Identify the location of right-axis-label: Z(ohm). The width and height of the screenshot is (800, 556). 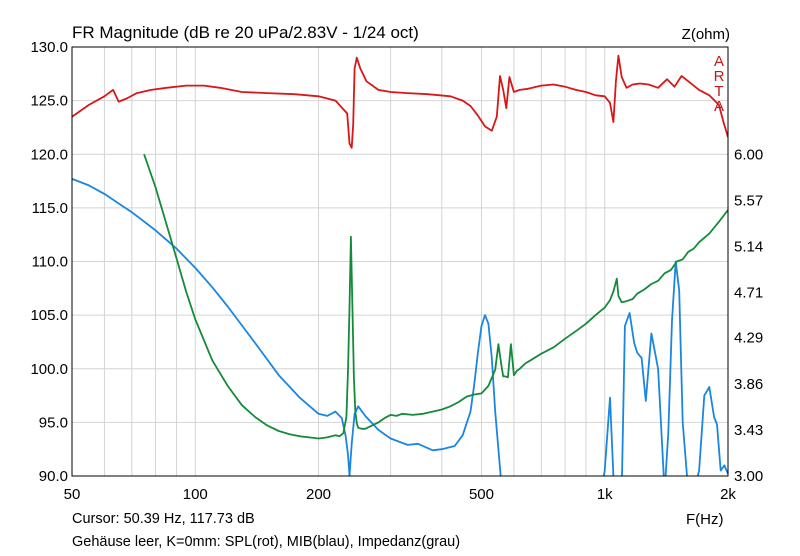
(706, 34).